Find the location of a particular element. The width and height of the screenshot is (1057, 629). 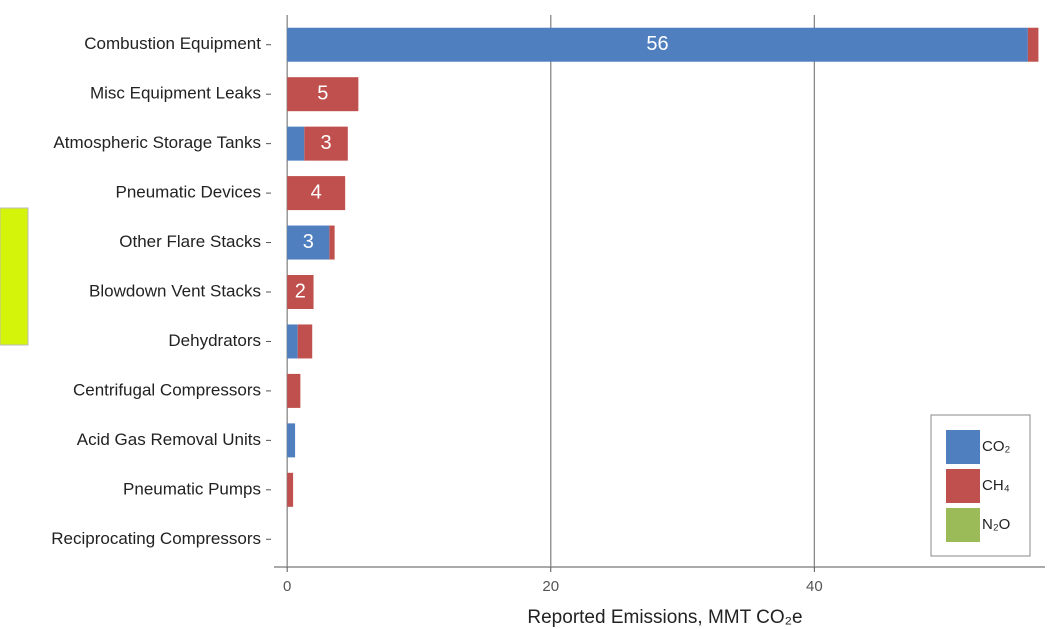

x-axis-label: Reported Emissions, MMT CO₂e is located at coordinates (664, 617).